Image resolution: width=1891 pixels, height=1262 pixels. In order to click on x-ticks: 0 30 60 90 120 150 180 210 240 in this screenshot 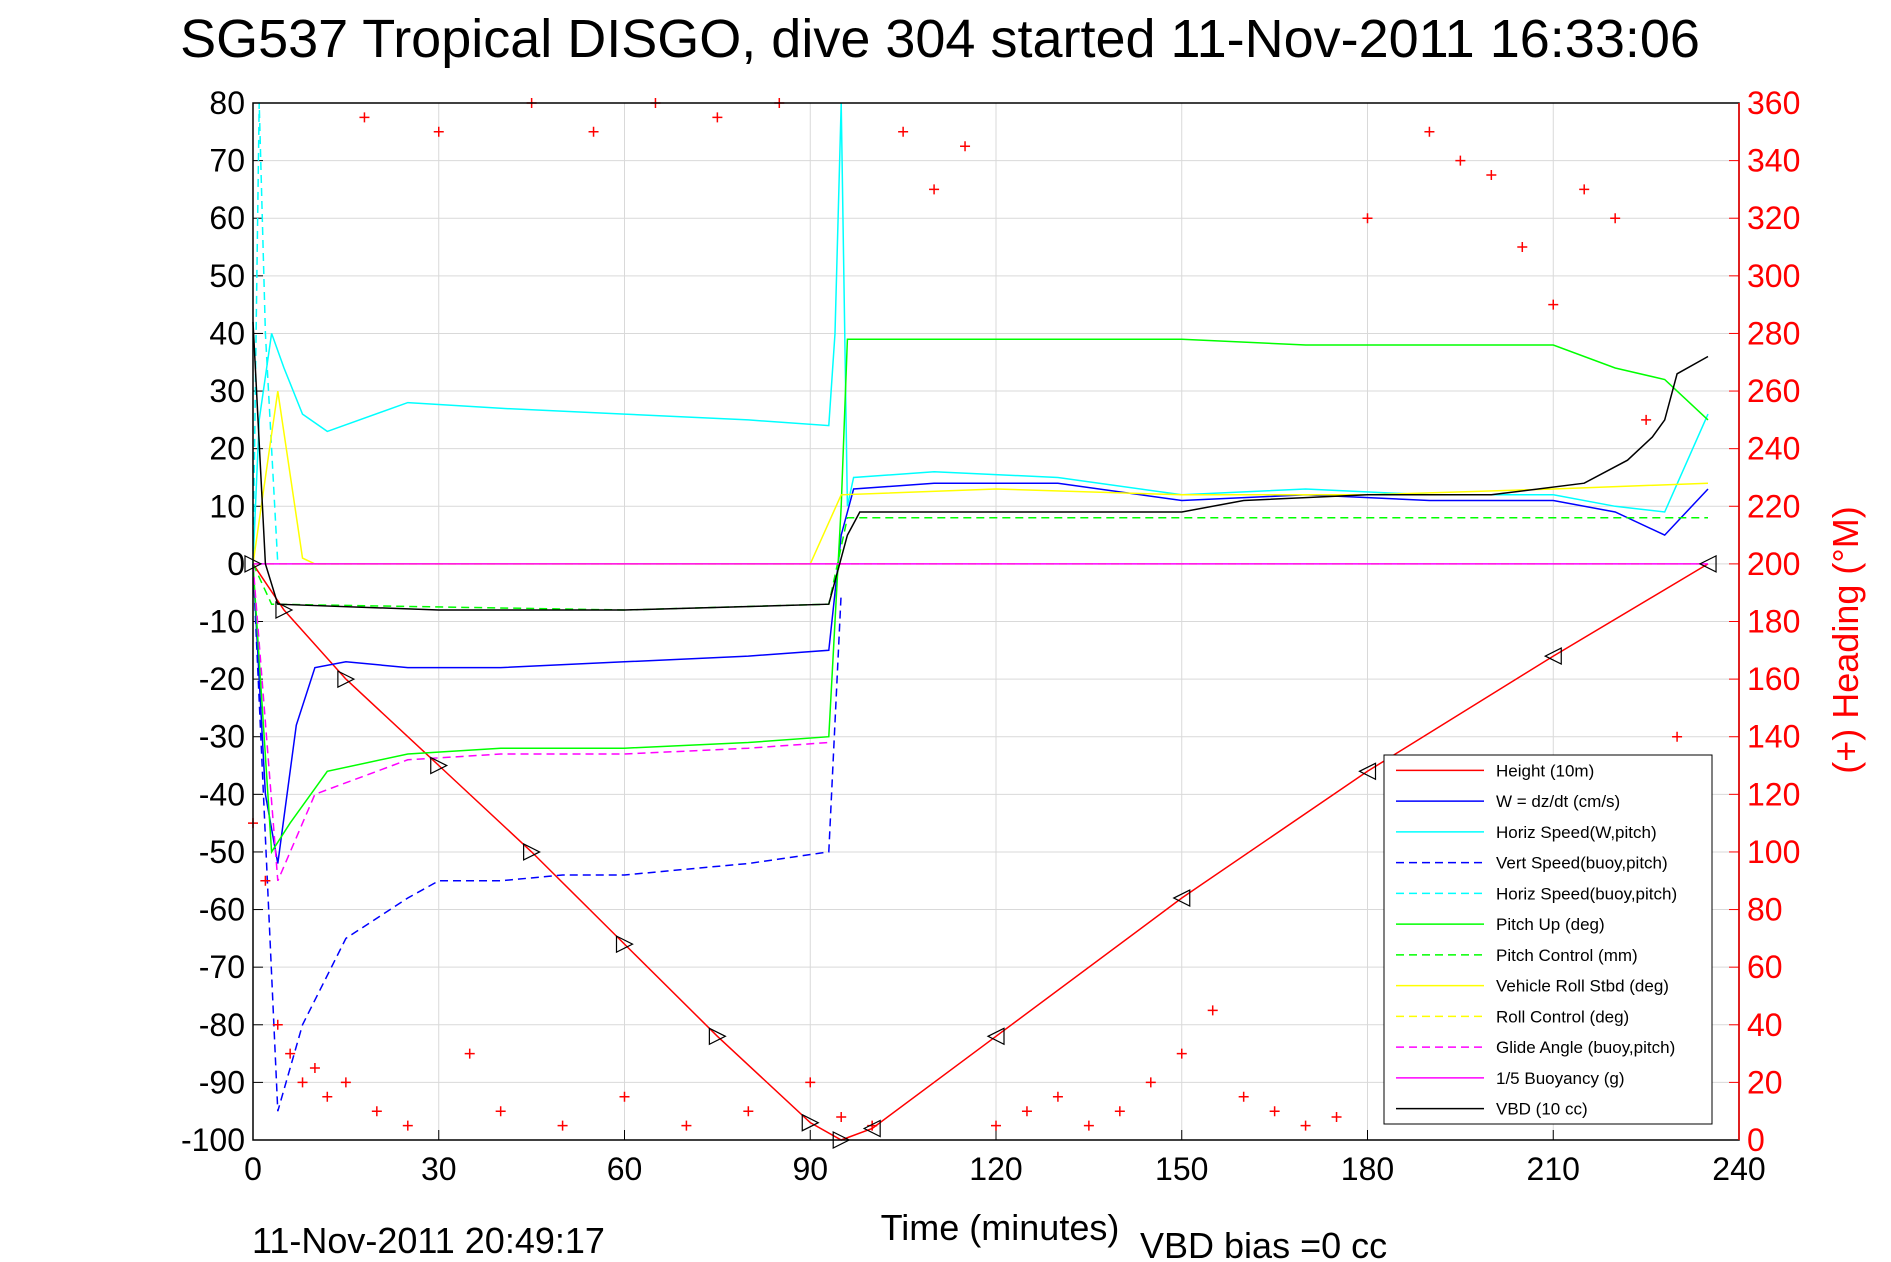, I will do `click(1005, 1169)`.